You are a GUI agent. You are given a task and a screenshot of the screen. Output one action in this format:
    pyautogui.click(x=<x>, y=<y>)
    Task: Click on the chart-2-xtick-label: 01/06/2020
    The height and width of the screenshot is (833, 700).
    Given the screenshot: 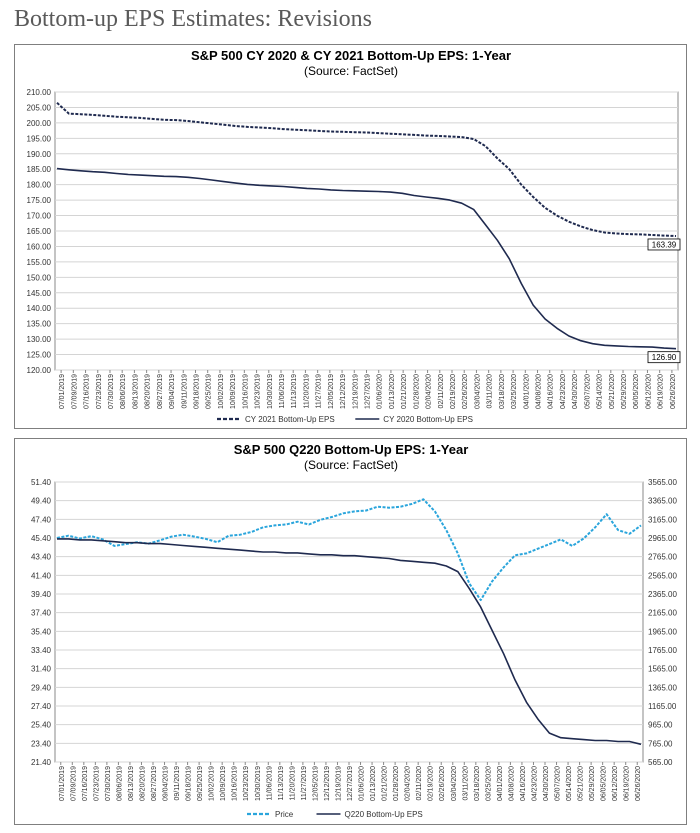 What is the action you would take?
    pyautogui.click(x=362, y=783)
    